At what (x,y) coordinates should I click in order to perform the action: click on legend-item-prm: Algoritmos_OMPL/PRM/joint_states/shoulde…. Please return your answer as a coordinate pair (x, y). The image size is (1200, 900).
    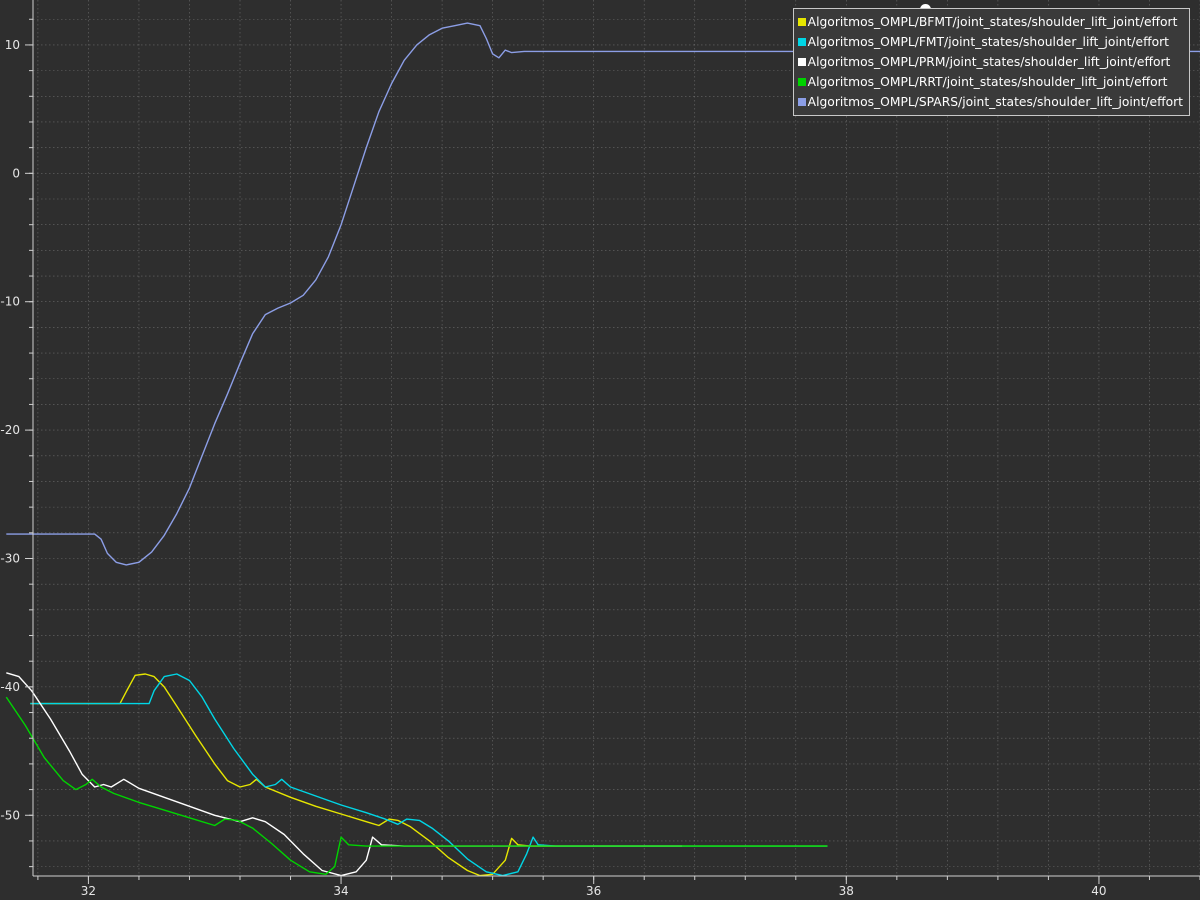
    Looking at the image, I should click on (990, 62).